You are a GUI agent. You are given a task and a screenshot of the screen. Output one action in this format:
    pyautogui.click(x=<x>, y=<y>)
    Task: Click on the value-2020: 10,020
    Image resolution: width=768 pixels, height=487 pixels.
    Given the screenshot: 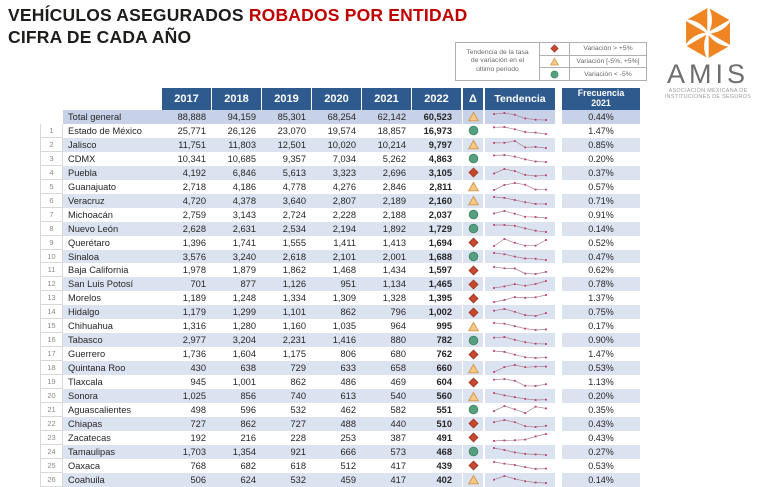 What is the action you would take?
    pyautogui.click(x=337, y=144)
    